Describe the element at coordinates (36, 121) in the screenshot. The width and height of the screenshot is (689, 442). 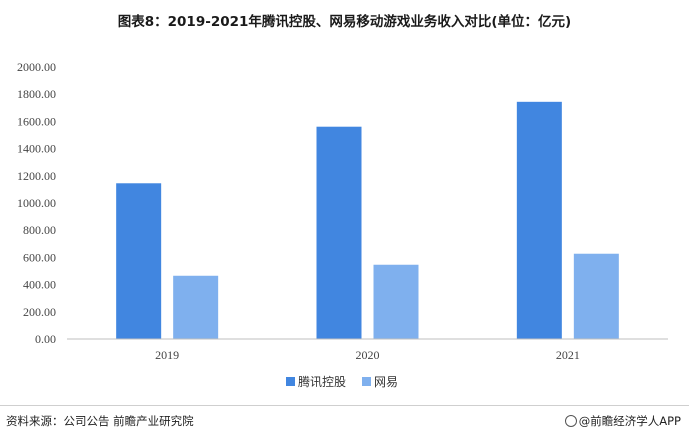
I see `y-tick-label: 1600.00` at that location.